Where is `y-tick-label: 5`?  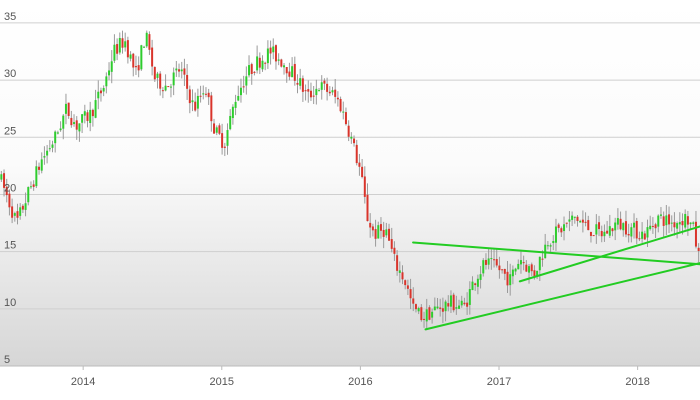
y-tick-label: 5 is located at coordinates (7, 360).